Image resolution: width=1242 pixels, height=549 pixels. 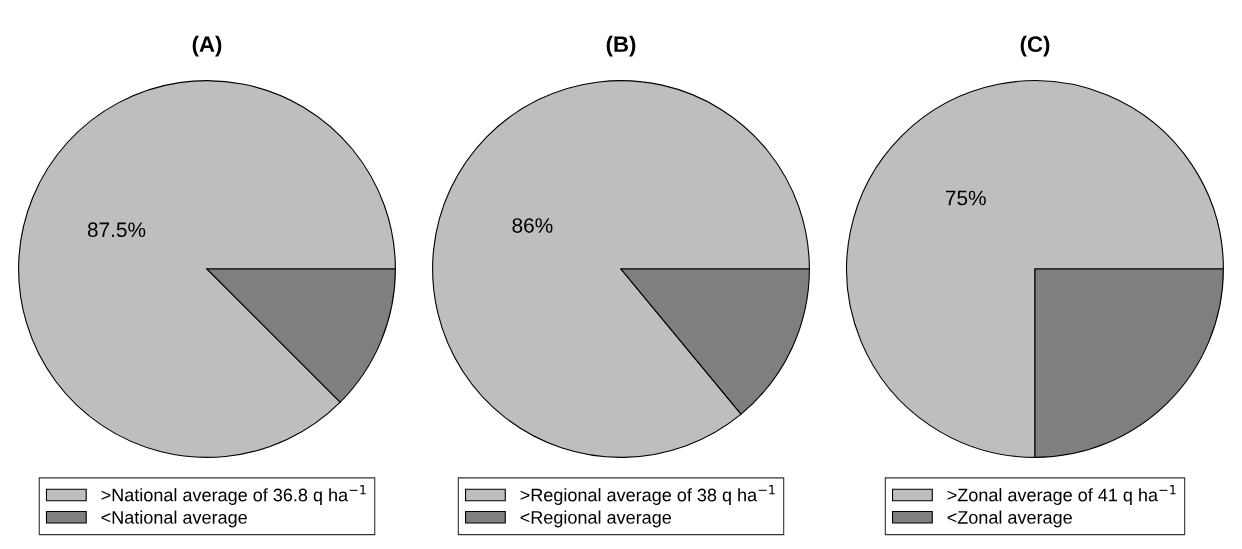 What do you see at coordinates (647, 495) in the screenshot?
I see `legend-label: >Regional average of 38 q ha$^{−1}$` at bounding box center [647, 495].